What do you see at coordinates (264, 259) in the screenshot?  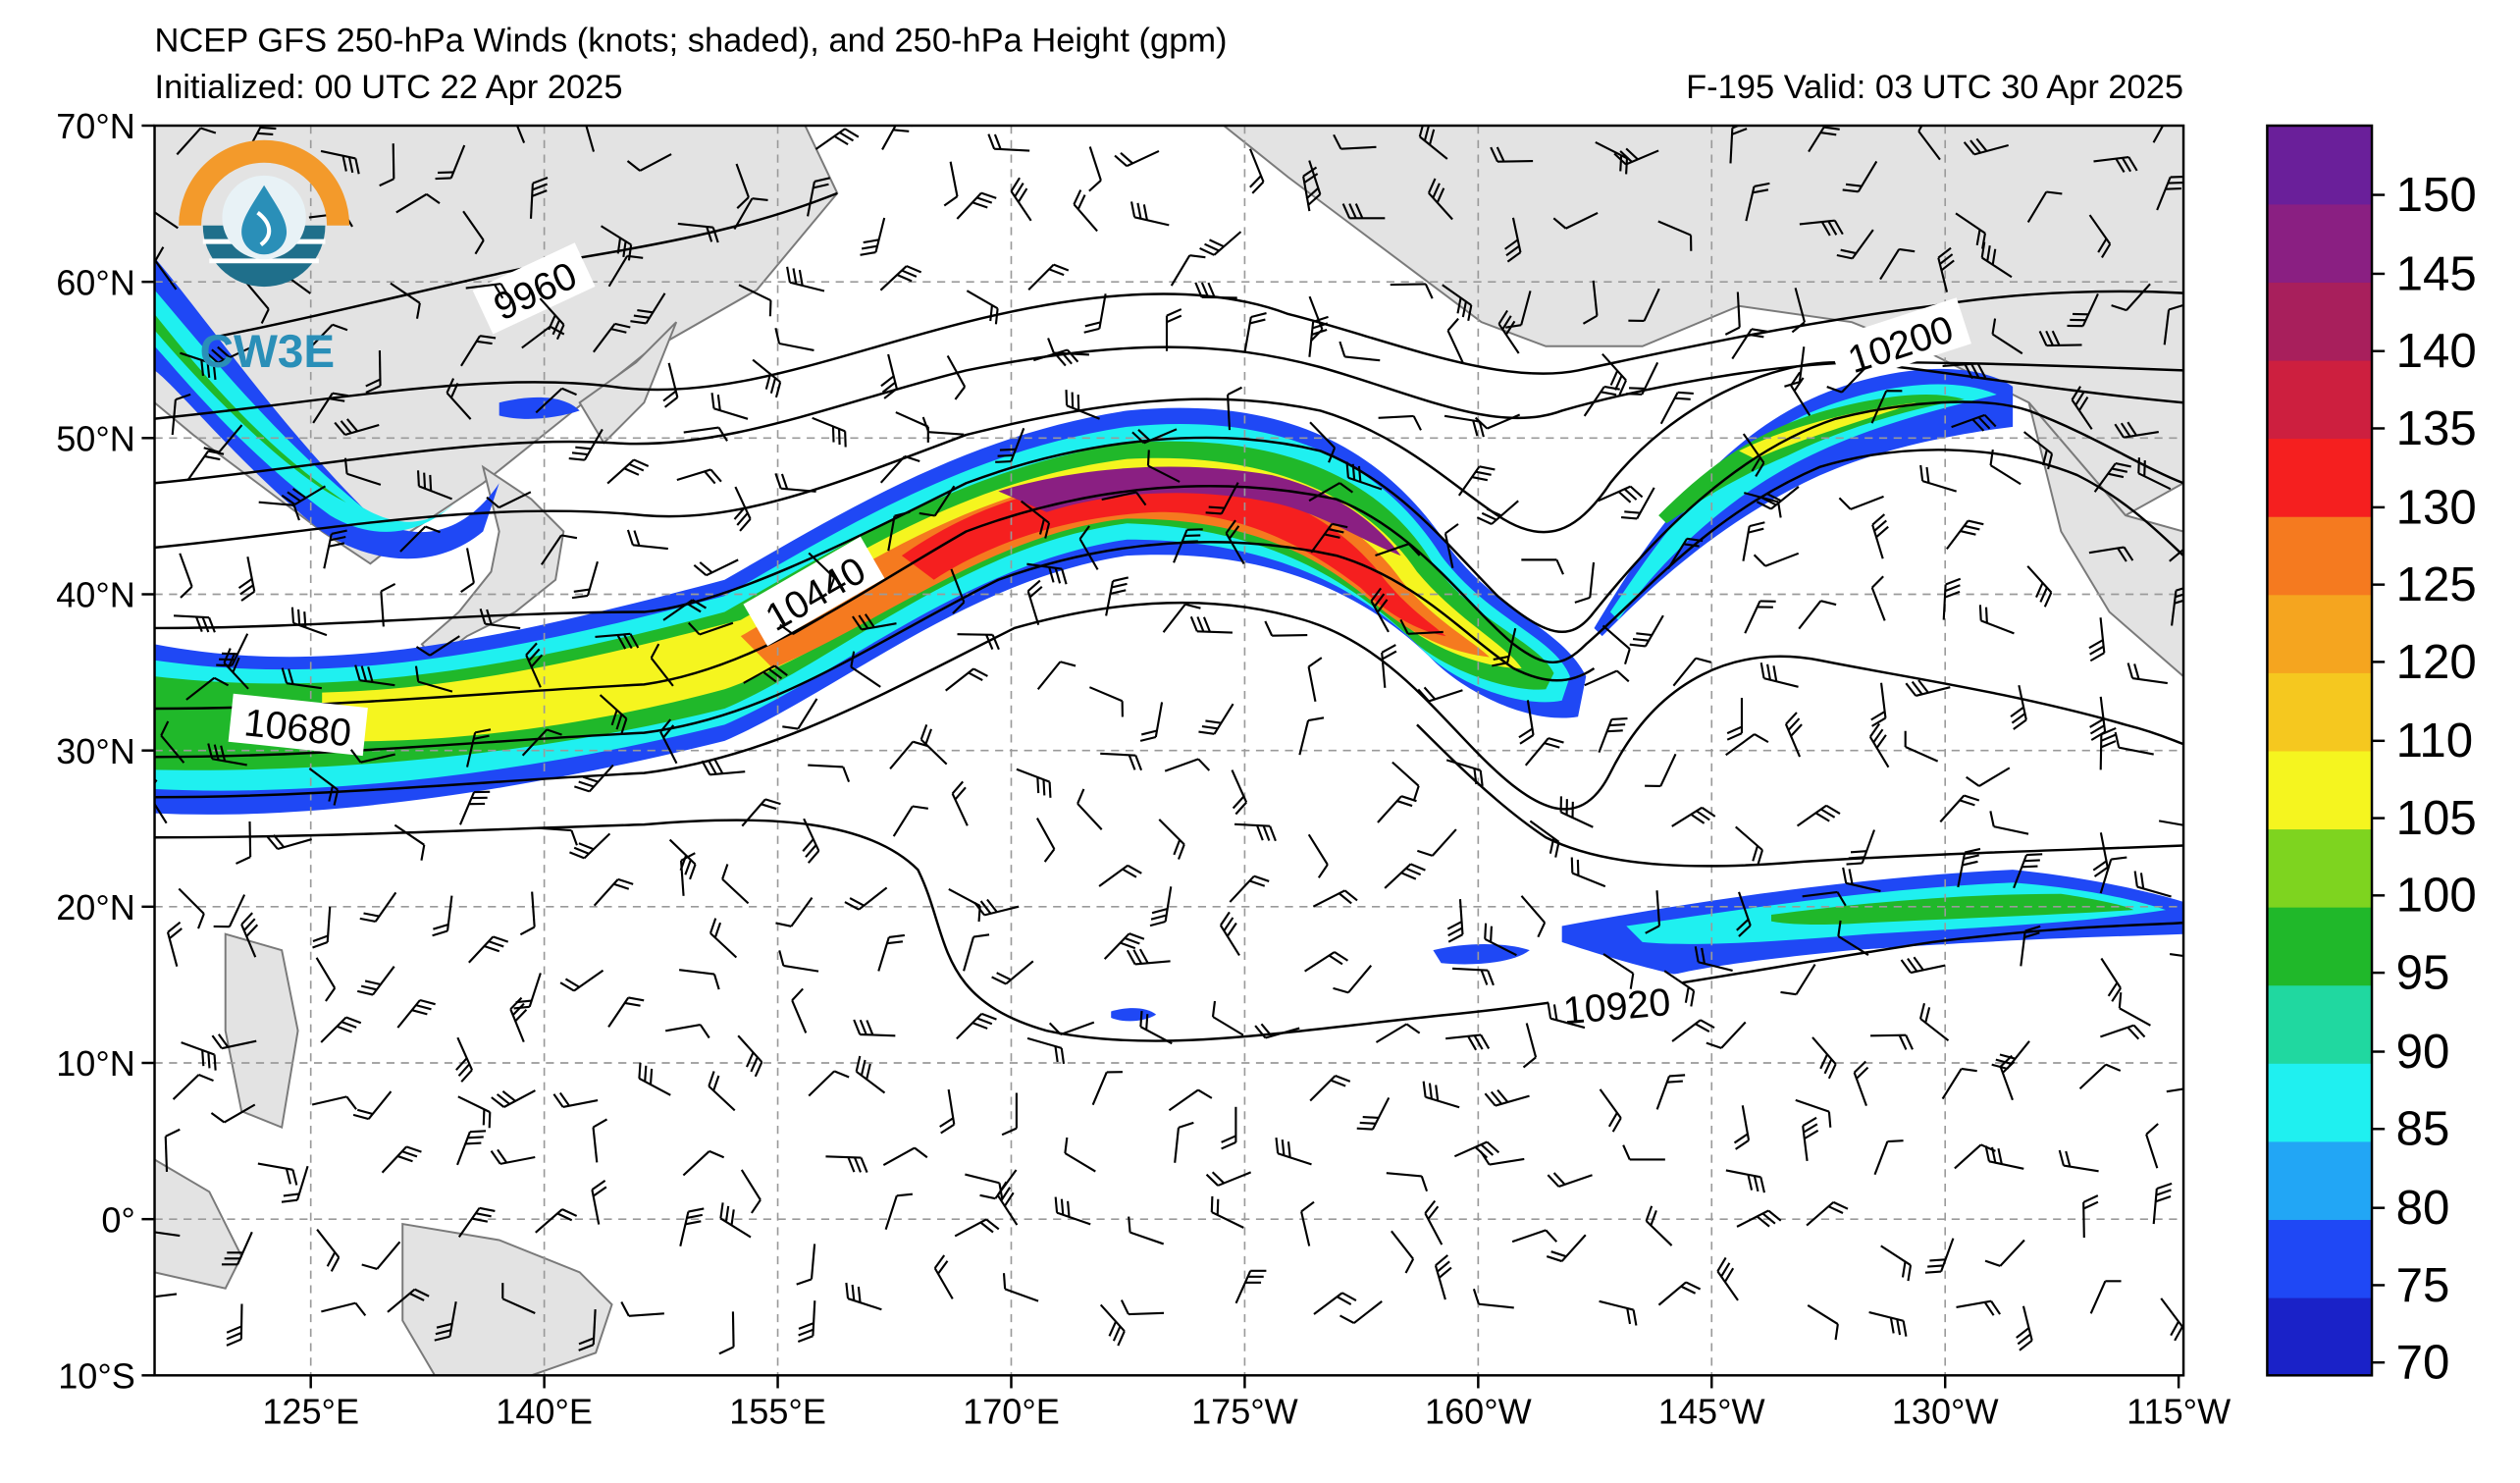 I see `cw3e-logo: CW3E` at bounding box center [264, 259].